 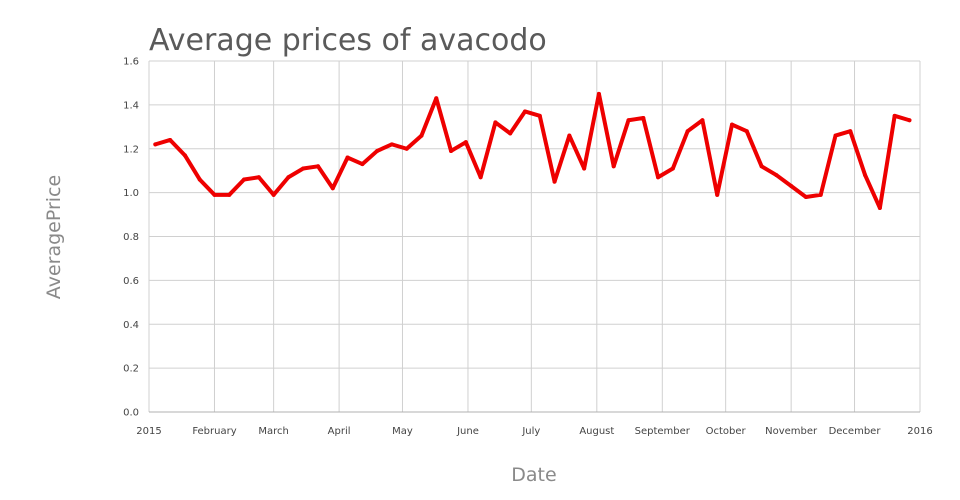 I want to click on chart-title: Average prices of avacodo, so click(x=348, y=40).